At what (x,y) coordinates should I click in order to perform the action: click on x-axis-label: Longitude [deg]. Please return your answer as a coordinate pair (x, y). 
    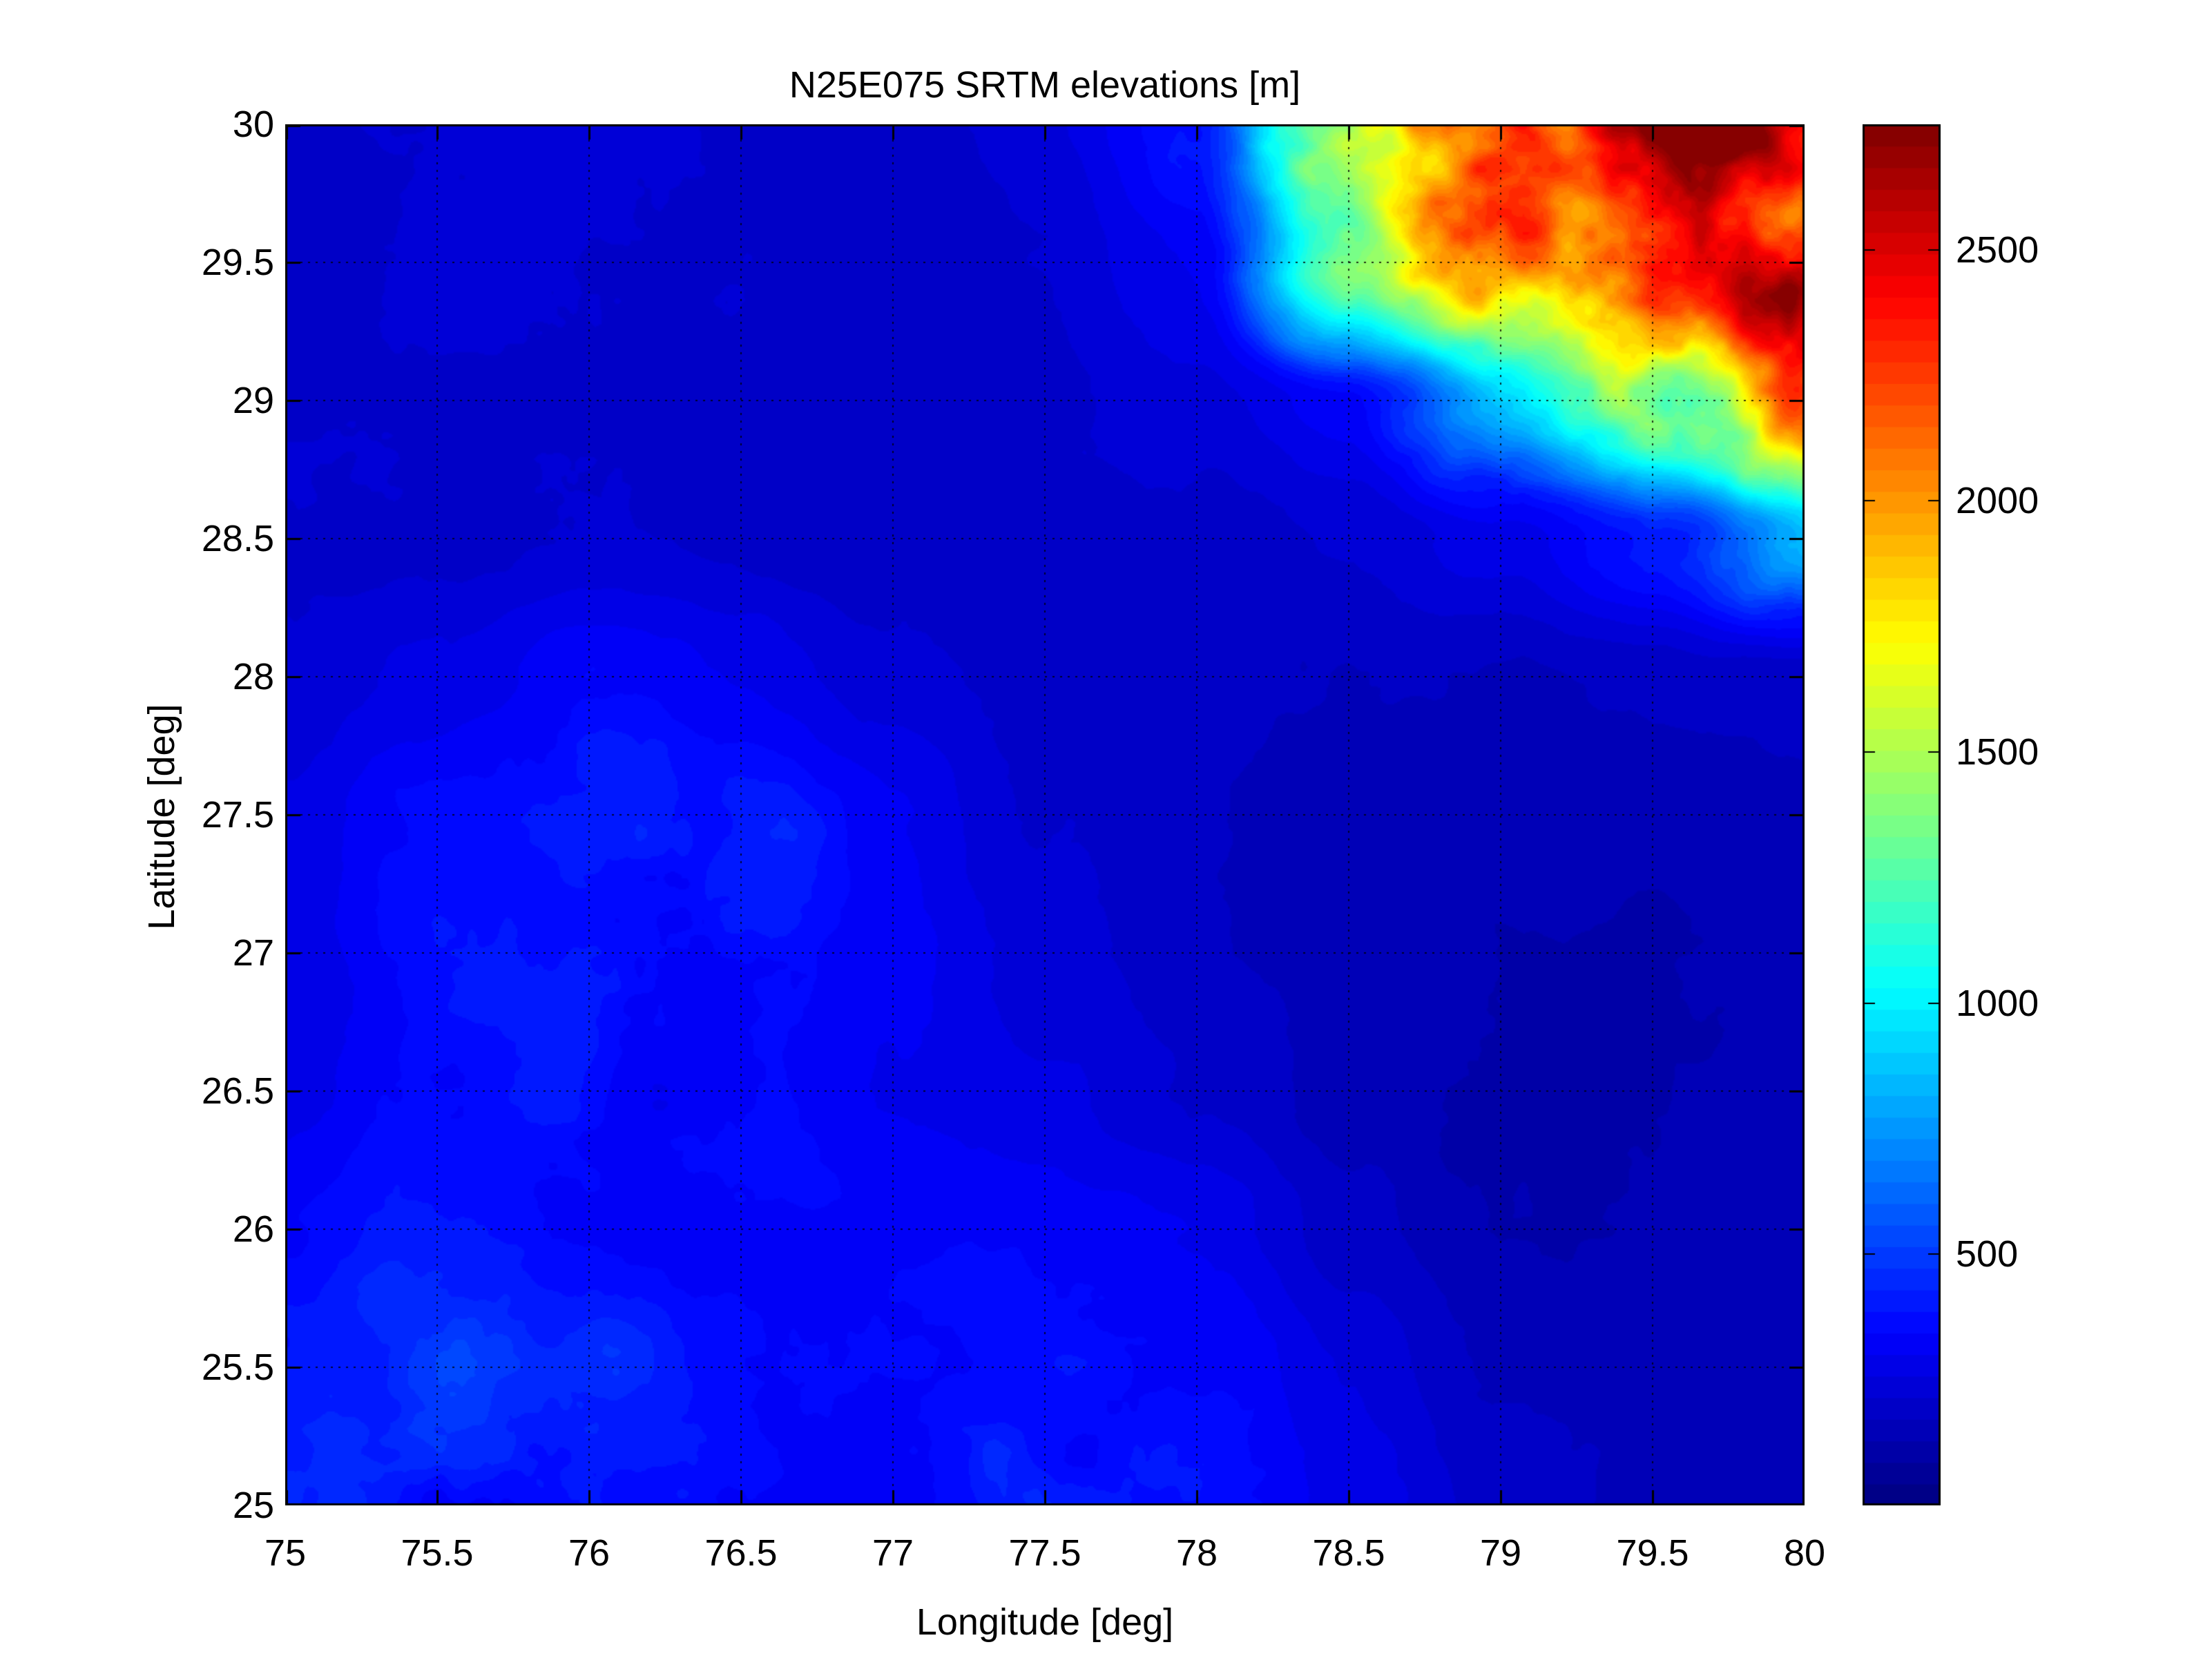
    Looking at the image, I should click on (1045, 1622).